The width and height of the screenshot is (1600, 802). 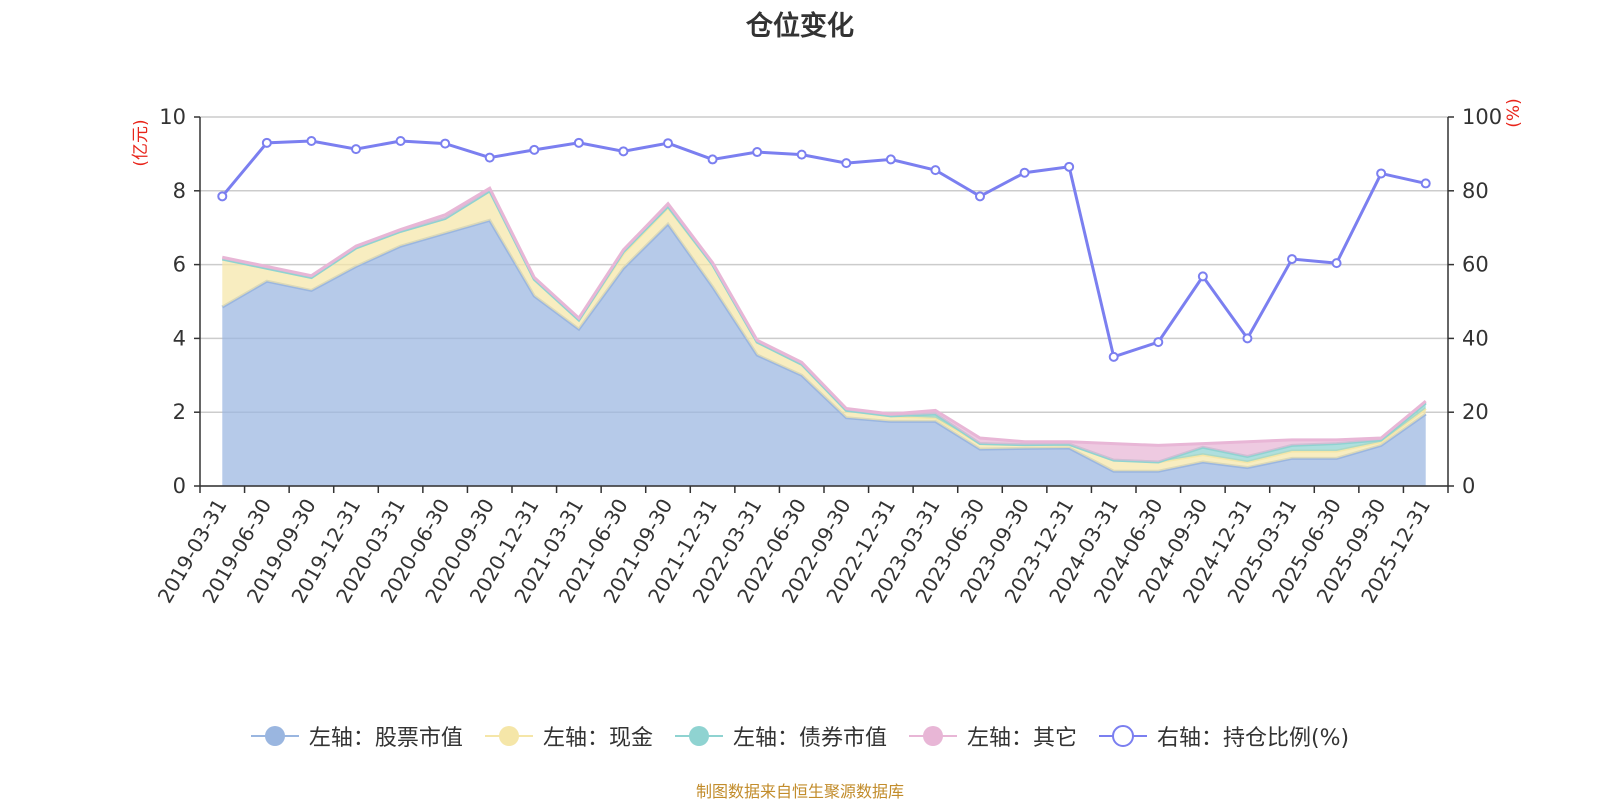 What do you see at coordinates (1122, 736) in the screenshot?
I see `legend-hollow-circle-icon` at bounding box center [1122, 736].